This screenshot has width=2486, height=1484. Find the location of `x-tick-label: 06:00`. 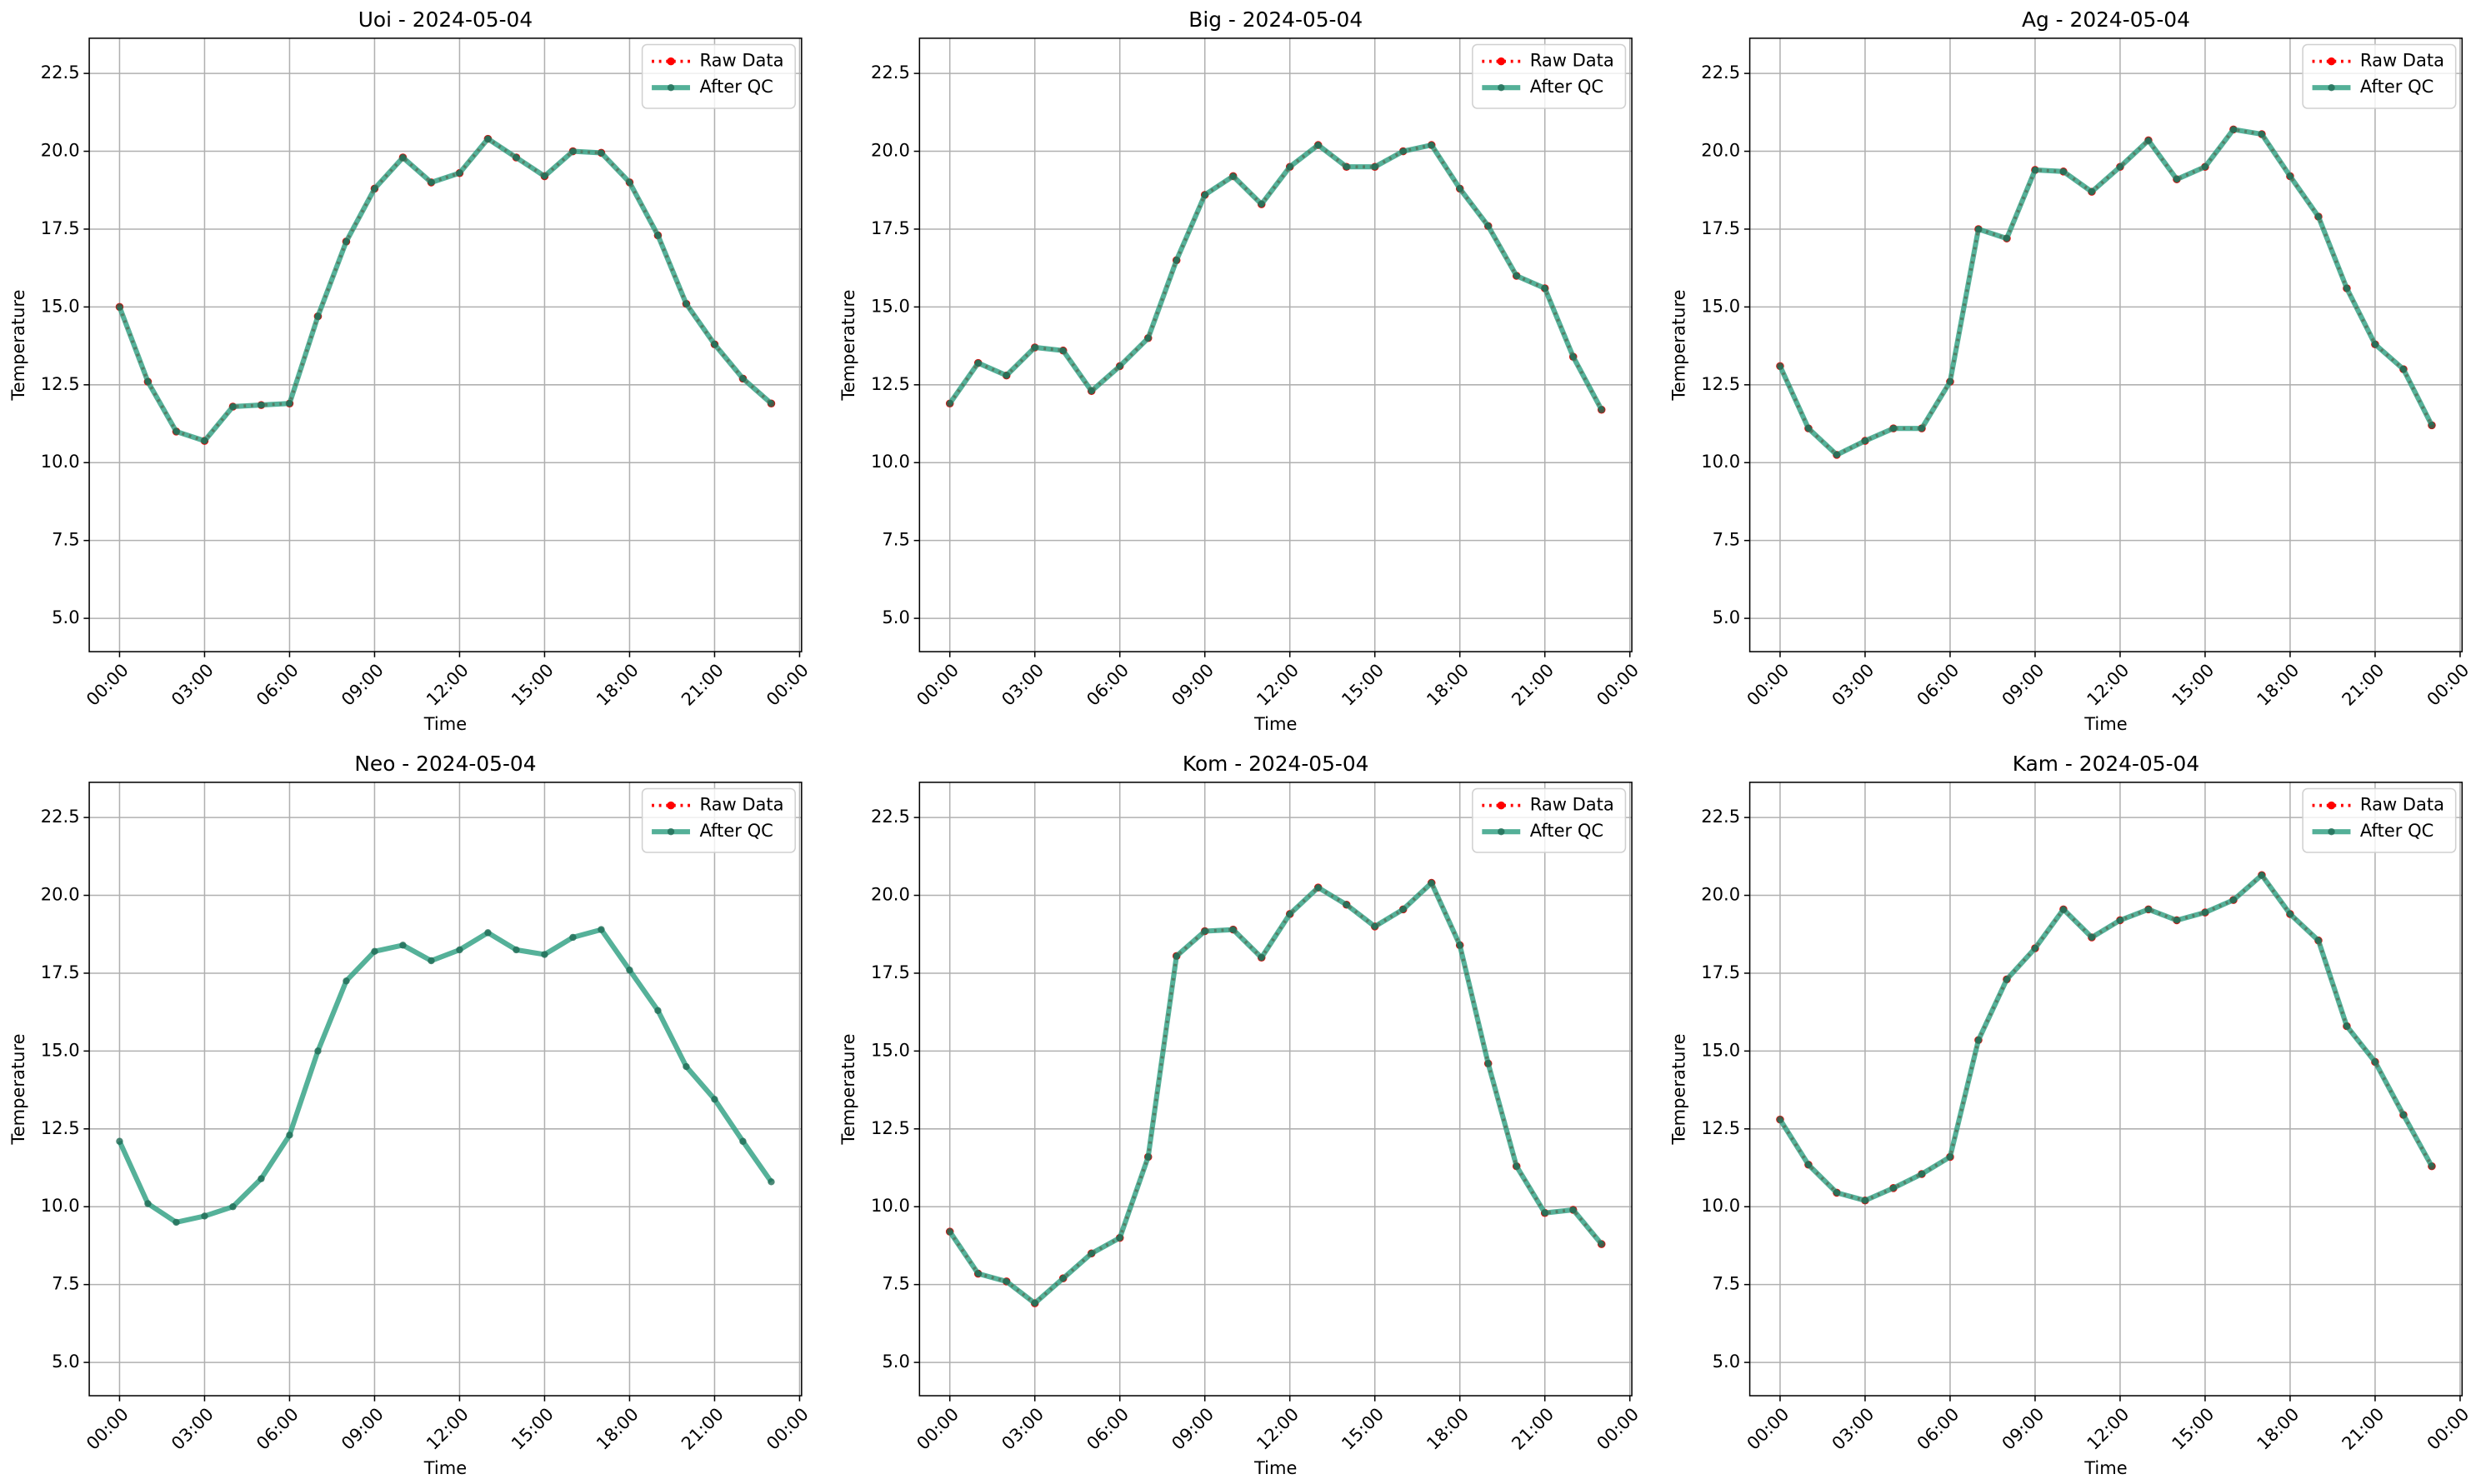

x-tick-label: 06:00 is located at coordinates (1108, 1428).